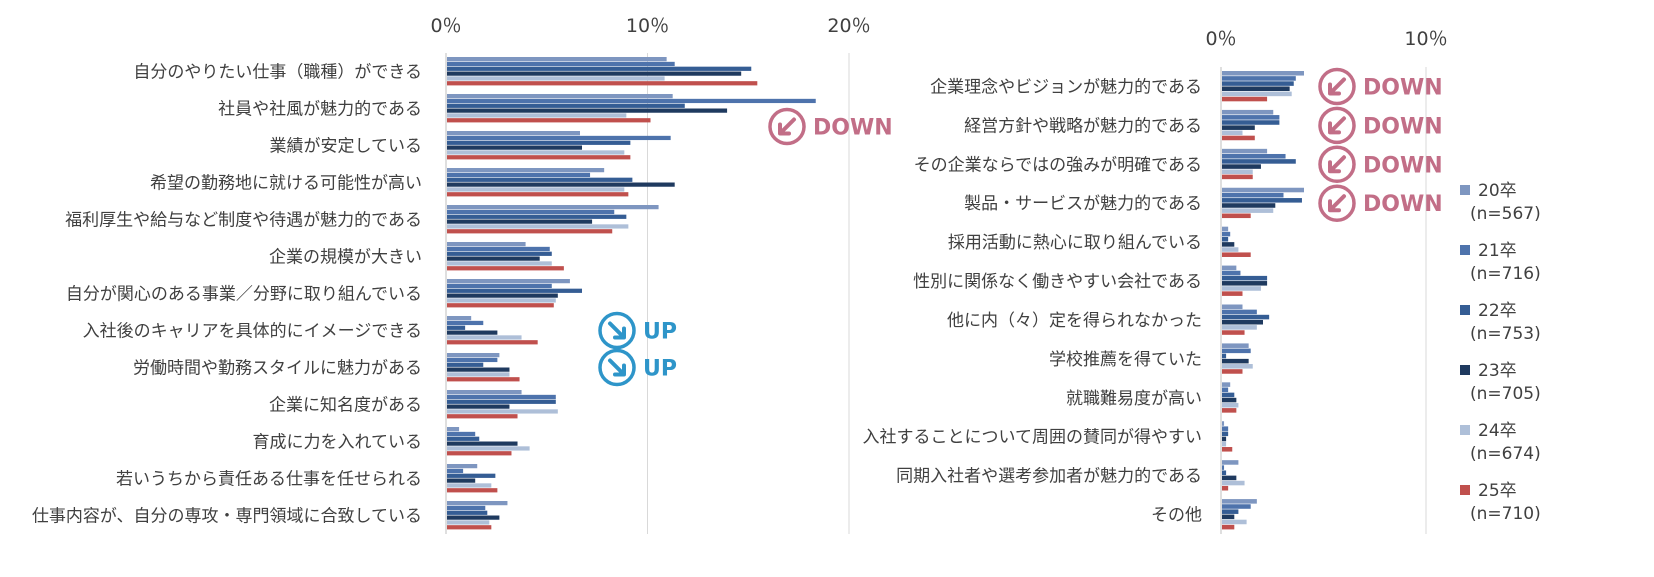 The image size is (1654, 577). What do you see at coordinates (1083, 204) in the screenshot?
I see `category-label: 製品・サービスが魅力的である` at bounding box center [1083, 204].